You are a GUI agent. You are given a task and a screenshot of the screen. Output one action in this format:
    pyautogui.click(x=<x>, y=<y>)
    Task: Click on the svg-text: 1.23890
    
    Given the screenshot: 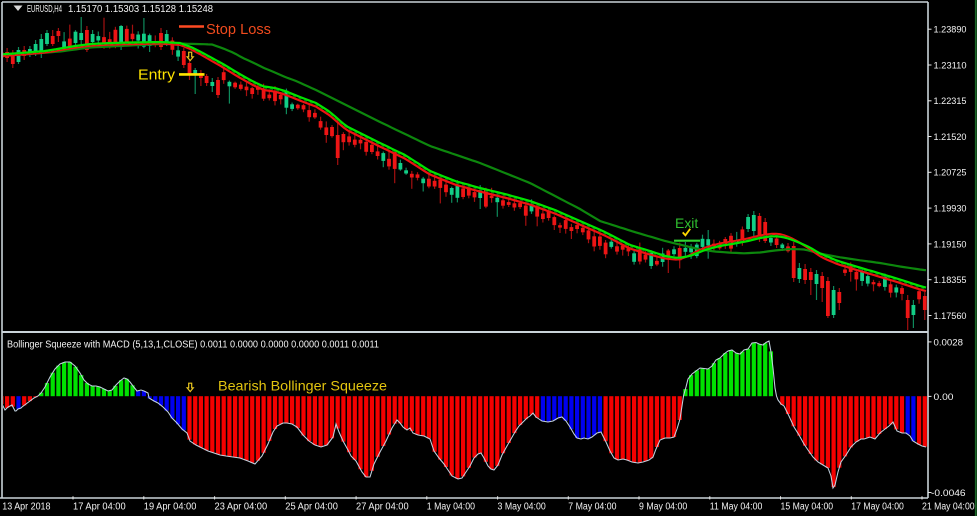 What is the action you would take?
    pyautogui.click(x=950, y=30)
    